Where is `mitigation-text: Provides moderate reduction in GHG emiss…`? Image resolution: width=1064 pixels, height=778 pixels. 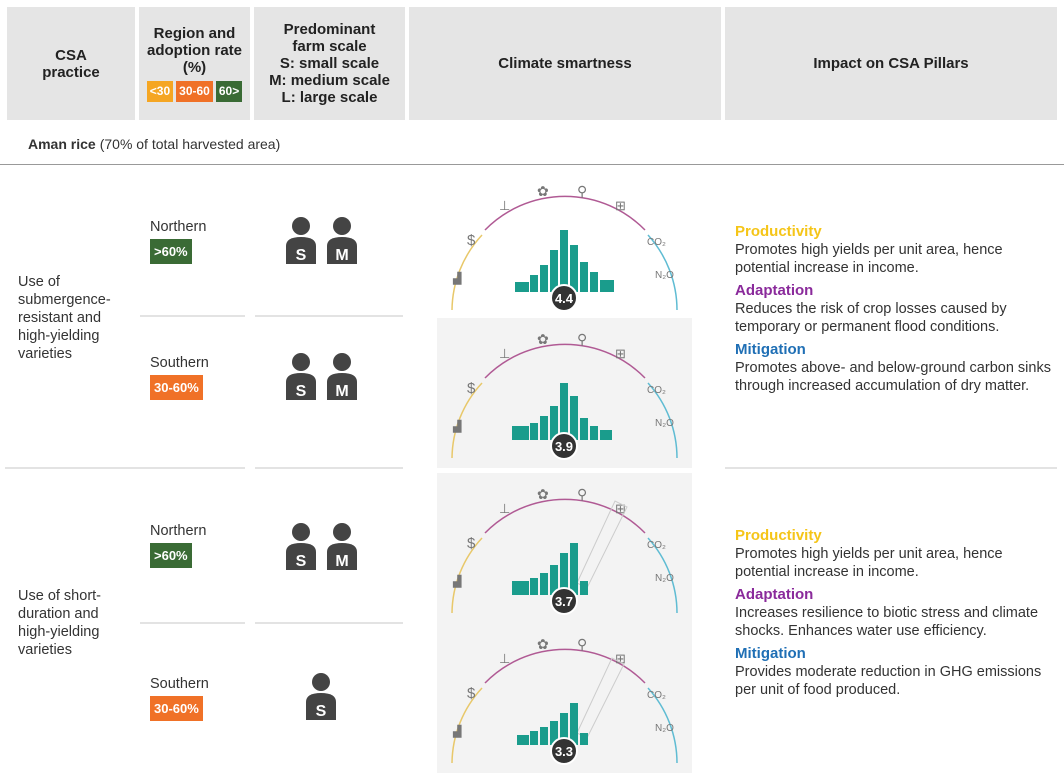 mitigation-text: Provides moderate reduction in GHG emiss… is located at coordinates (888, 681).